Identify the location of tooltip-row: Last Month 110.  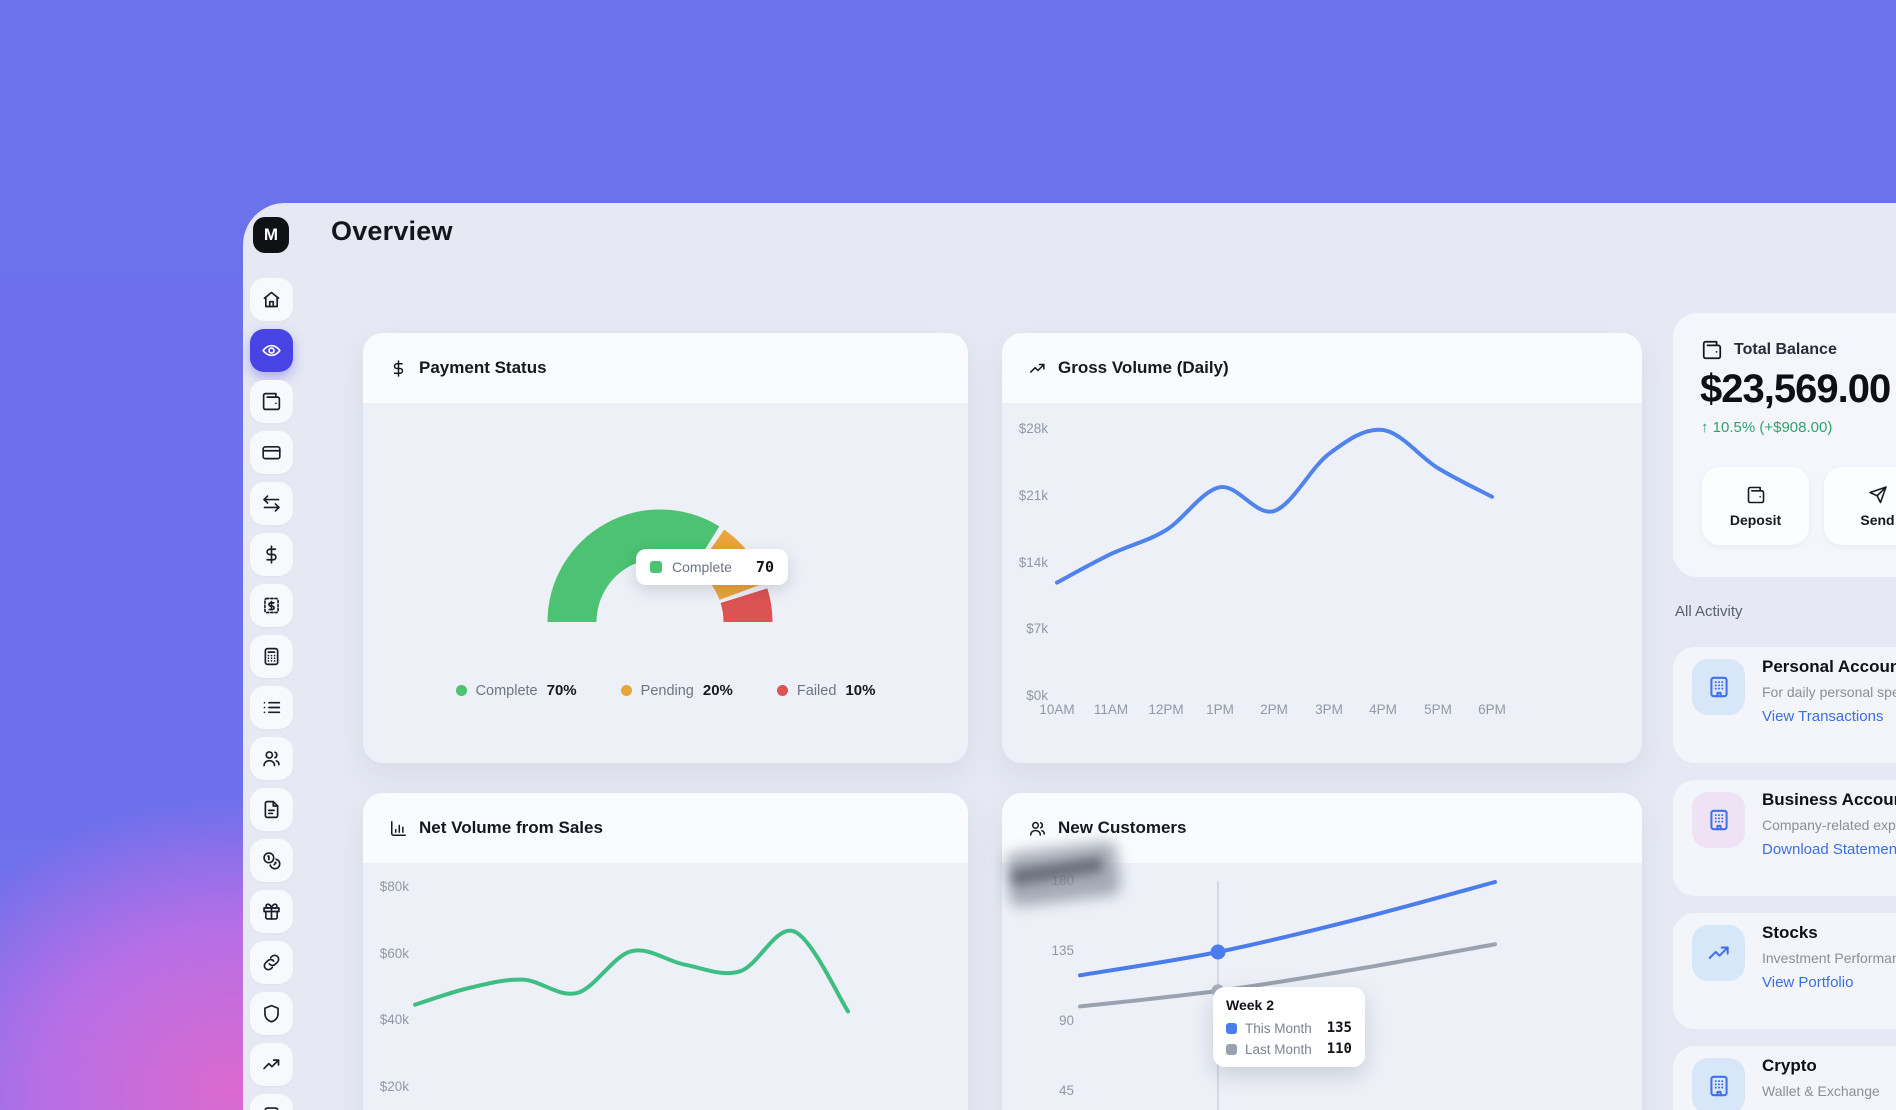
(1289, 1049).